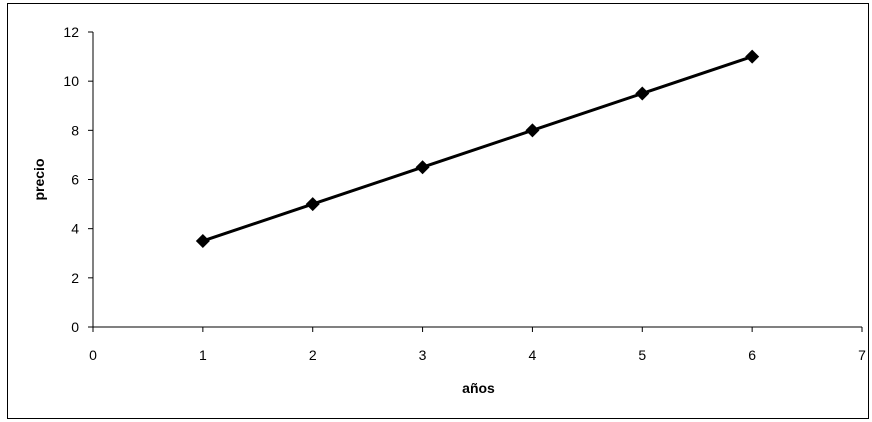  Describe the element at coordinates (203, 355) in the screenshot. I see `x-tick-label: 1` at that location.